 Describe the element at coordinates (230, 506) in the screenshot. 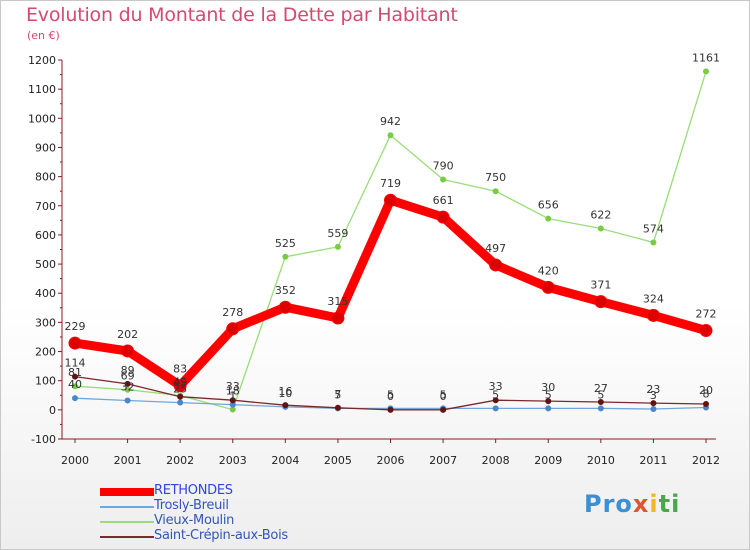

I see `legend-item: Trosly-Breuil` at that location.